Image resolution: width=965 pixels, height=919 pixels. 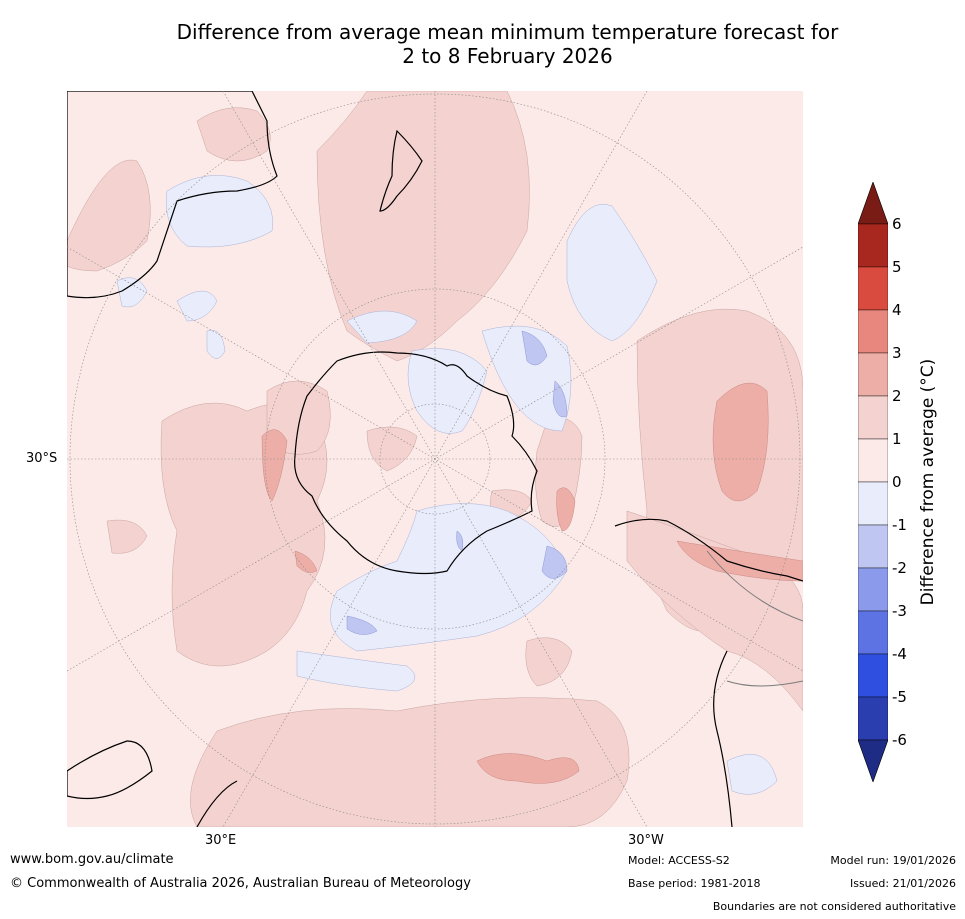 What do you see at coordinates (897, 482) in the screenshot?
I see `colorbar-tick-label: 0` at bounding box center [897, 482].